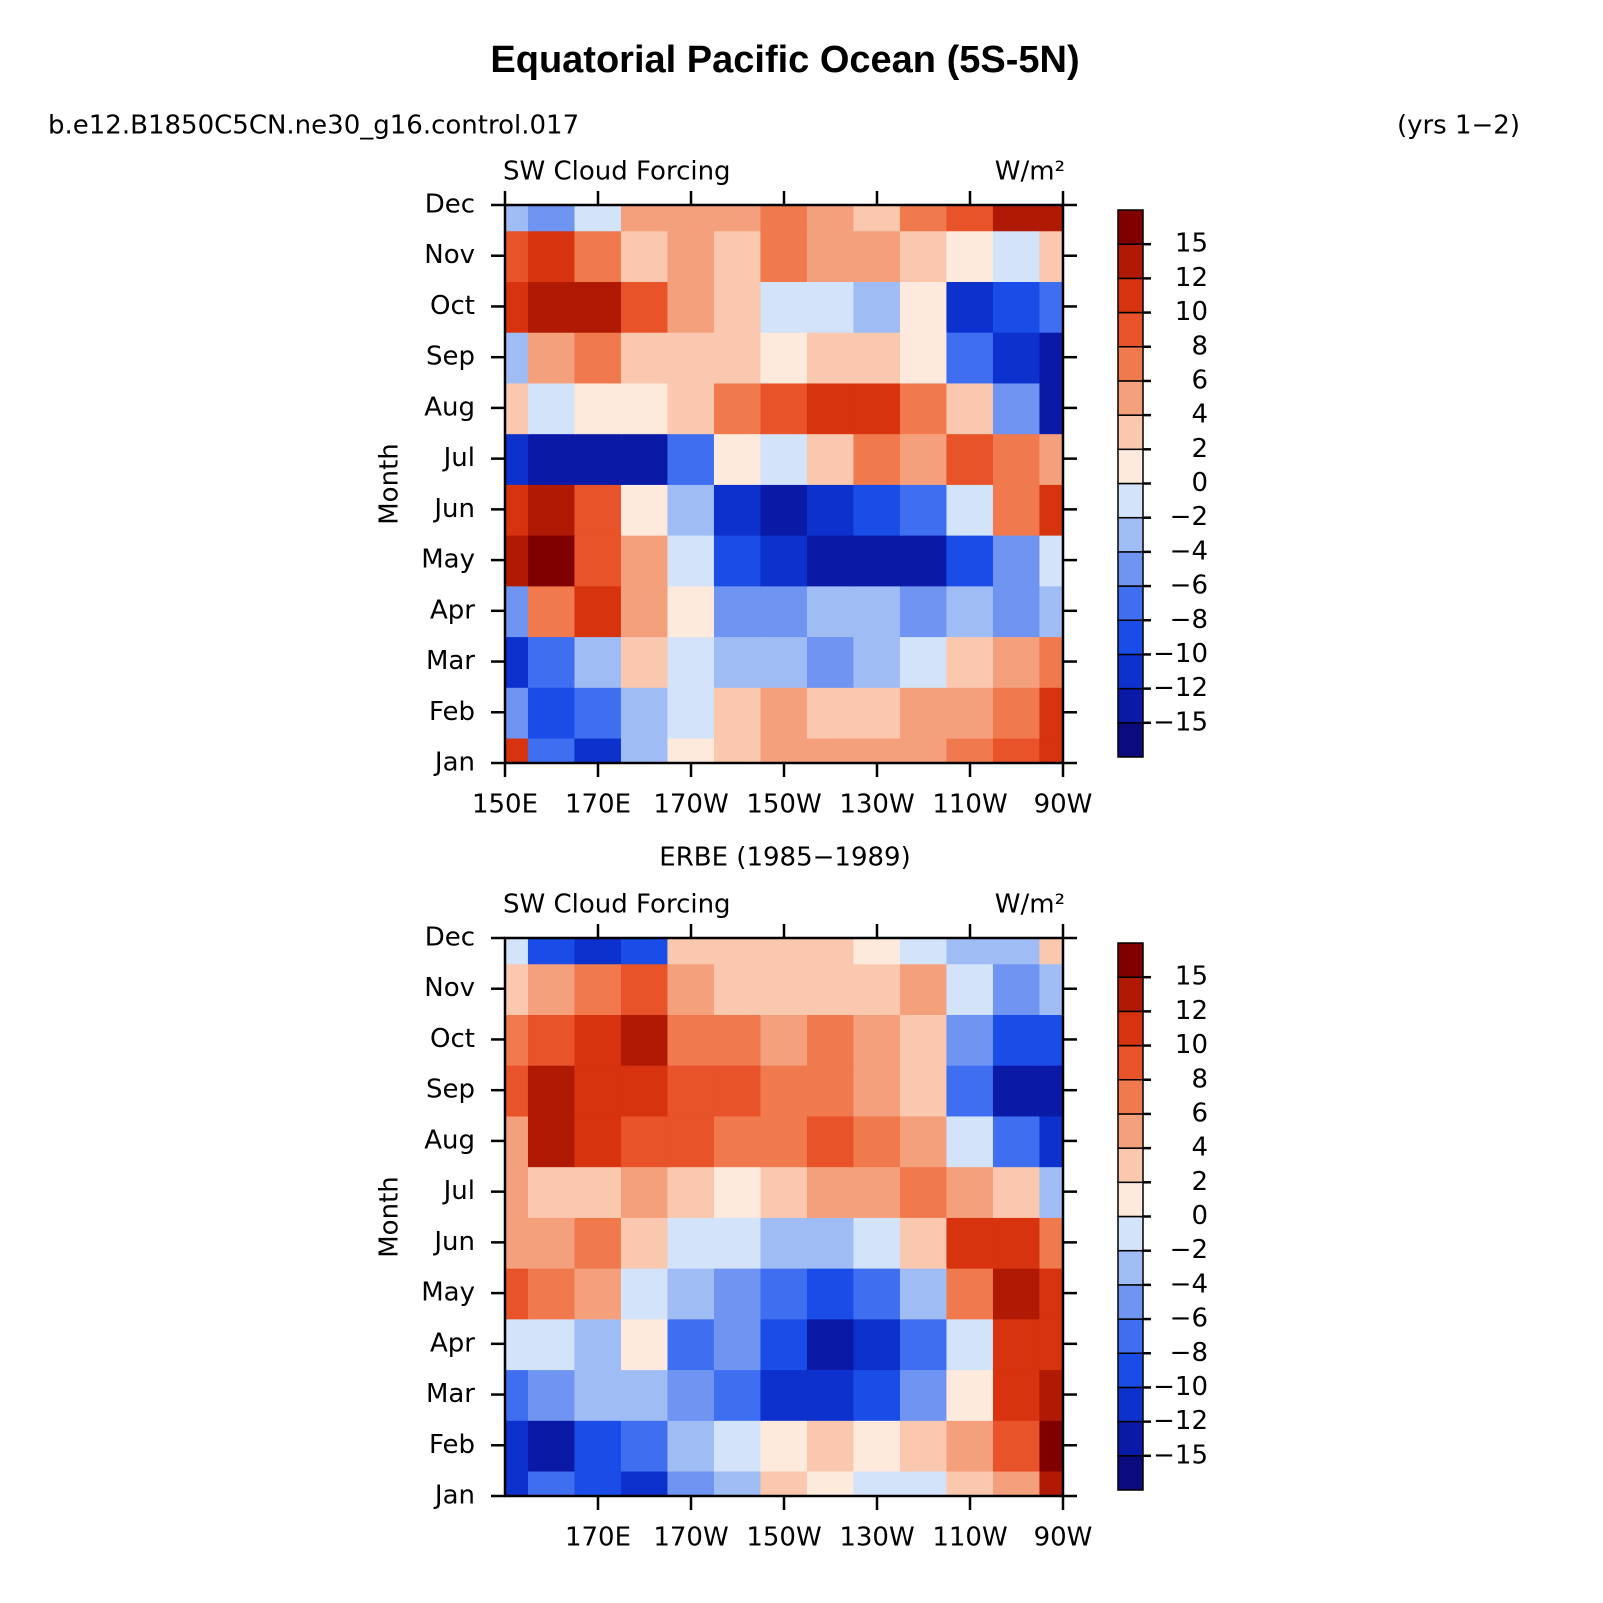 The height and width of the screenshot is (1603, 1603). I want to click on y-tick-label: Mar, so click(450, 661).